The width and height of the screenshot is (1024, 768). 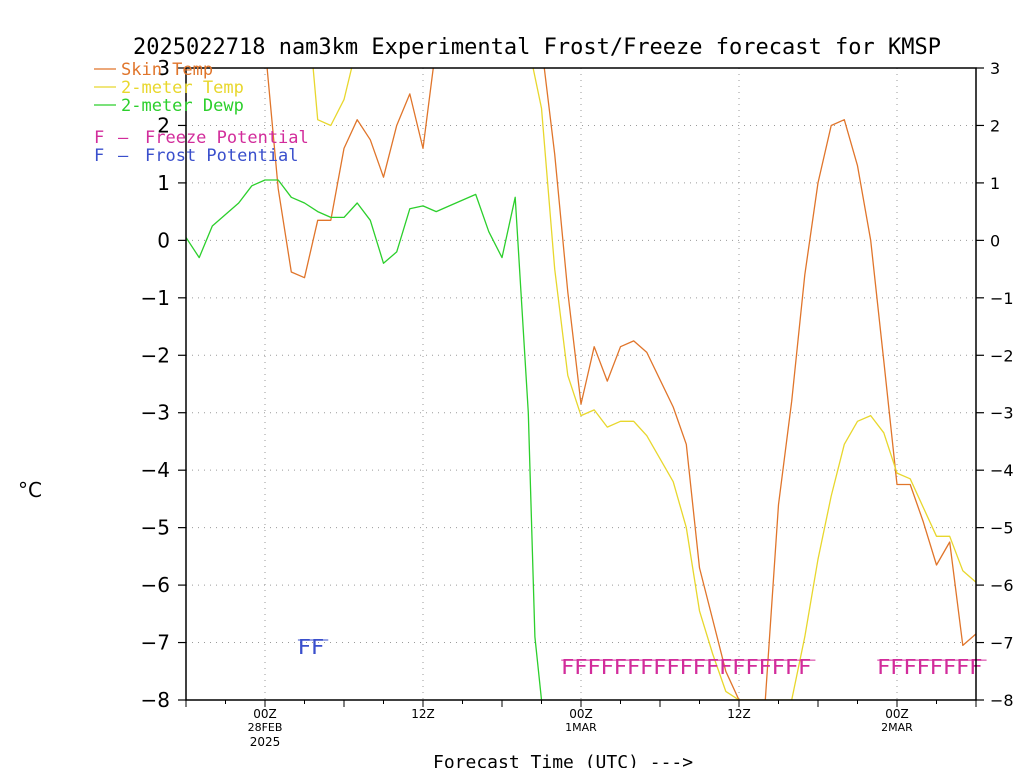 I want to click on y-tick-label-right: 0, so click(x=995, y=240).